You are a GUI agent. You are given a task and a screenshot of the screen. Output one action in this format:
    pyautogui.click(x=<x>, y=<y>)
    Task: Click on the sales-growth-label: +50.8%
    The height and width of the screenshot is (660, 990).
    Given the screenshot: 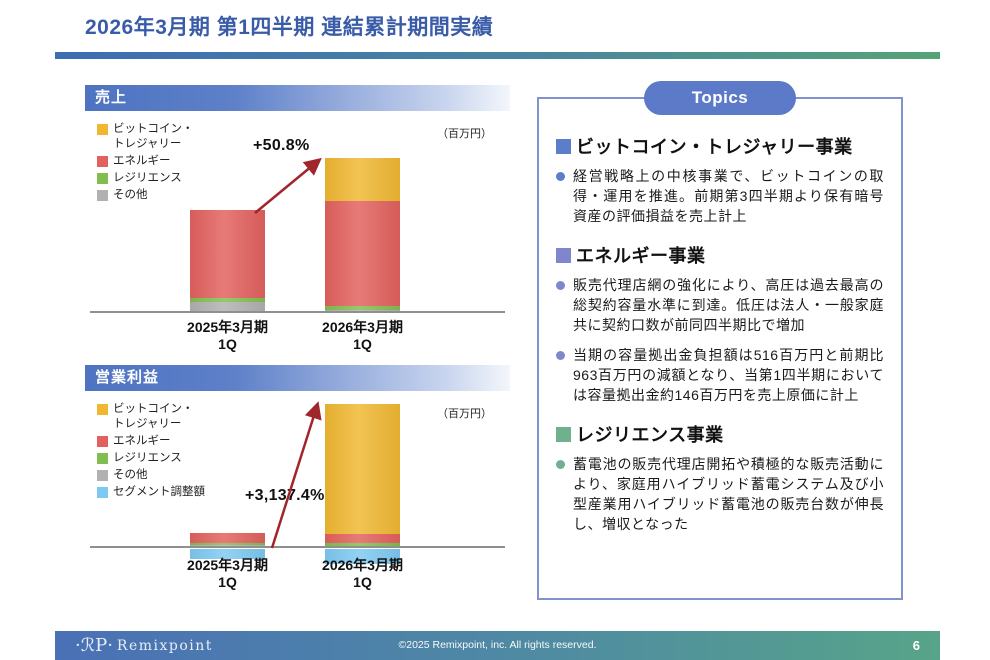 What is the action you would take?
    pyautogui.click(x=281, y=145)
    